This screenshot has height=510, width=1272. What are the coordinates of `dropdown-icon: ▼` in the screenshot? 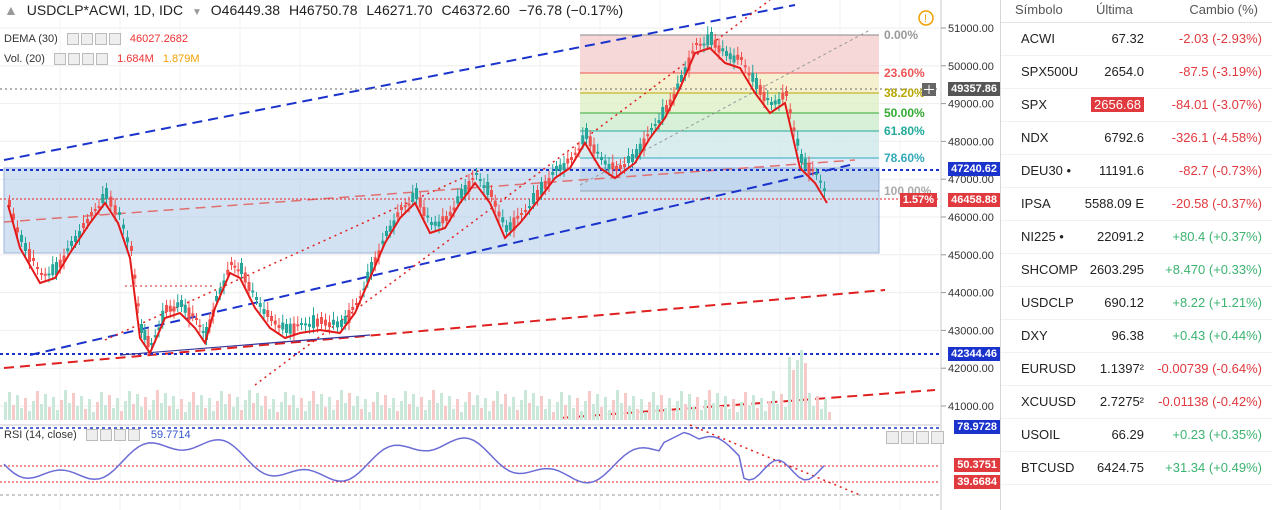 It's located at (197, 12).